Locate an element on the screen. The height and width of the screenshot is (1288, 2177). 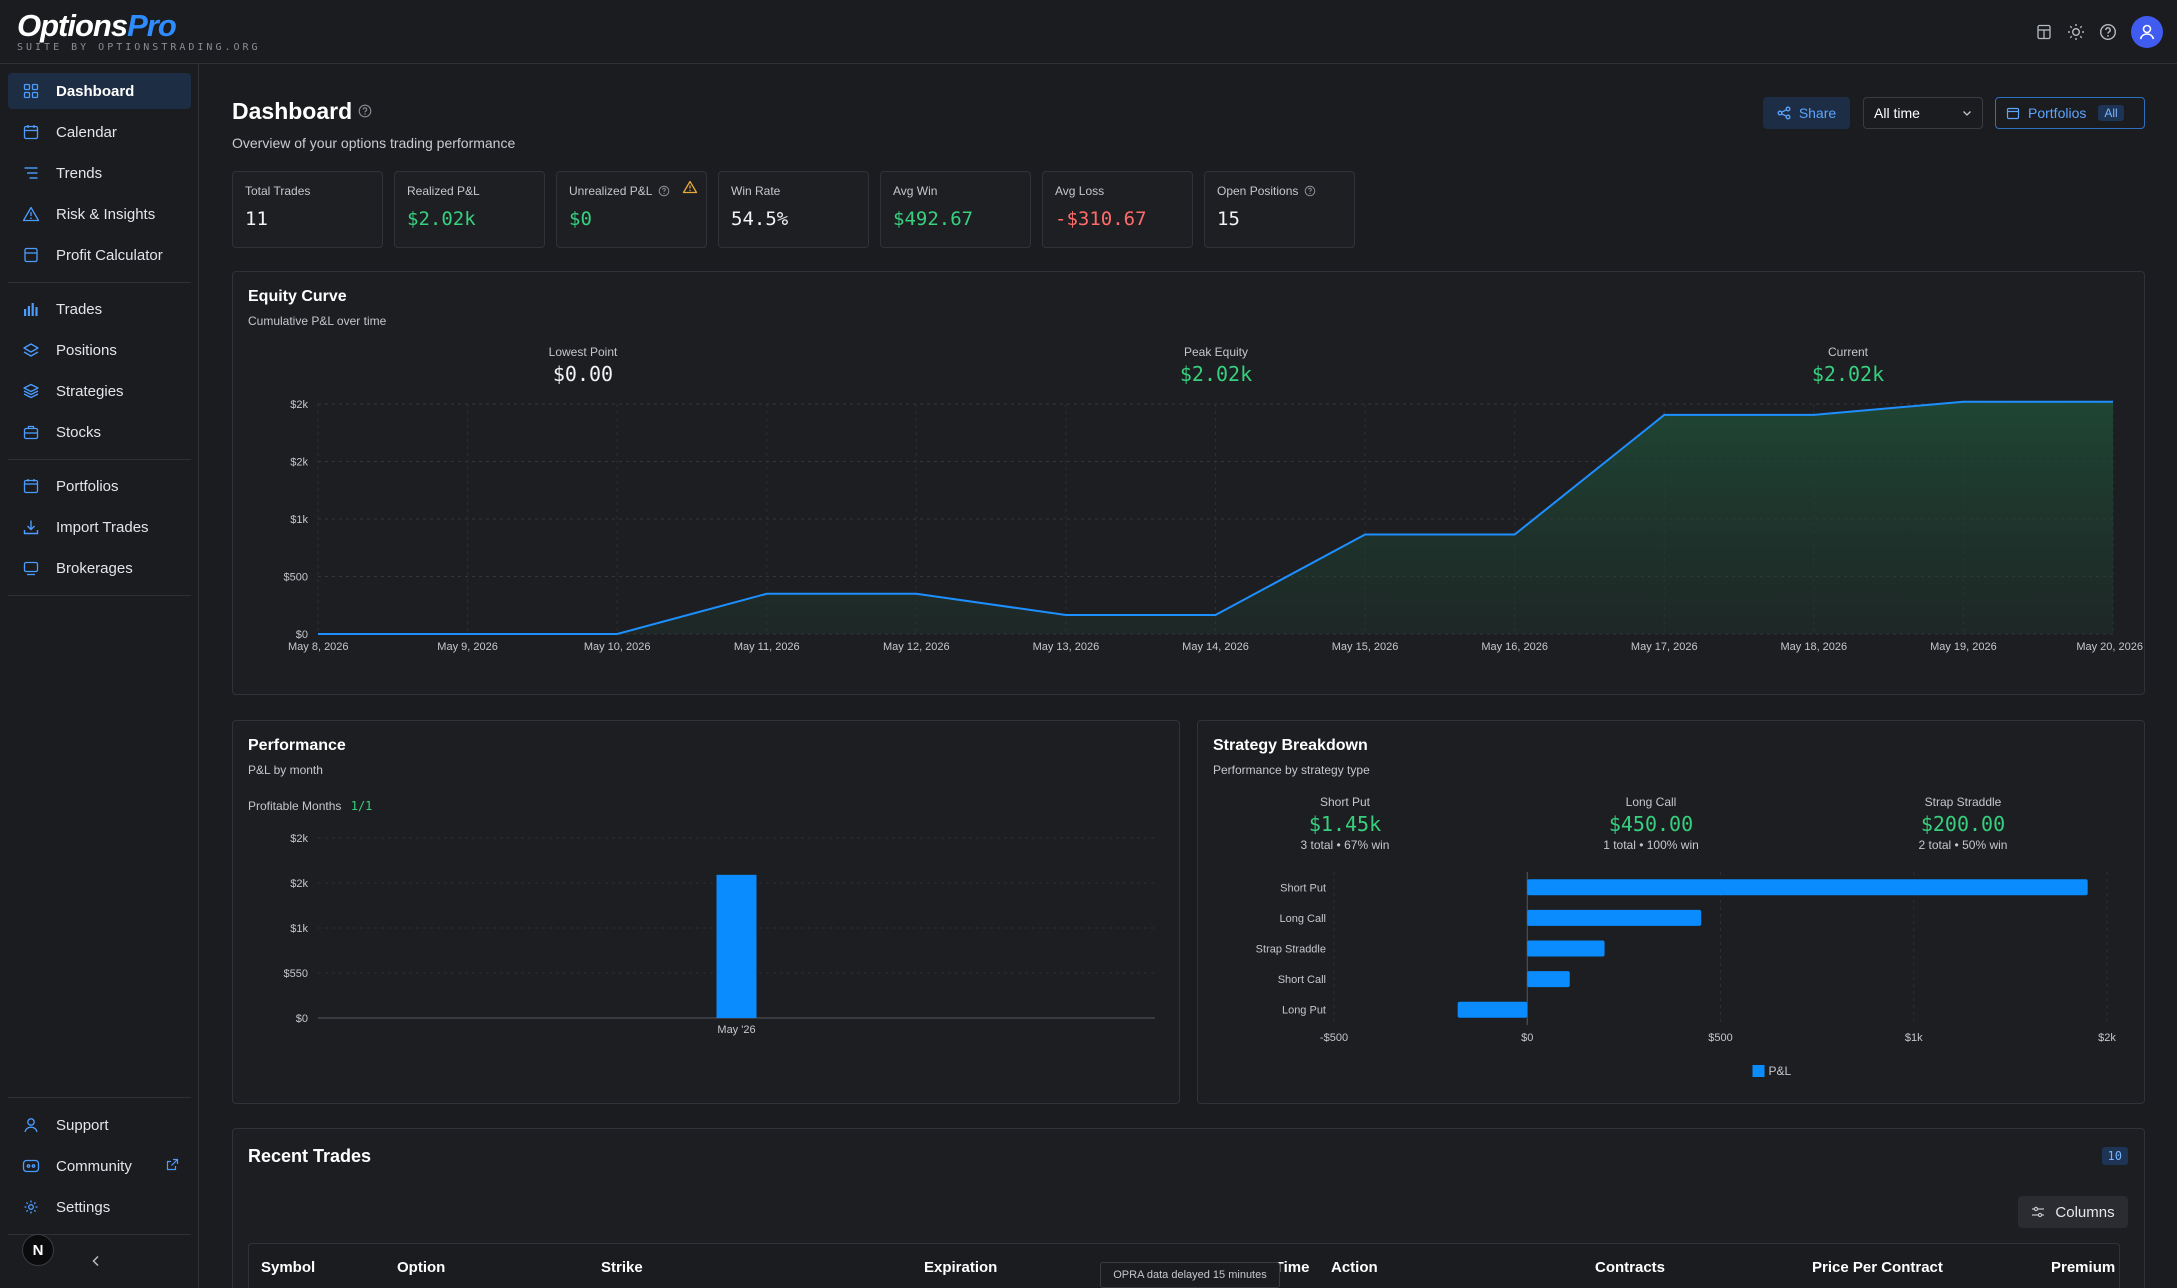
download-icon is located at coordinates (31, 527).